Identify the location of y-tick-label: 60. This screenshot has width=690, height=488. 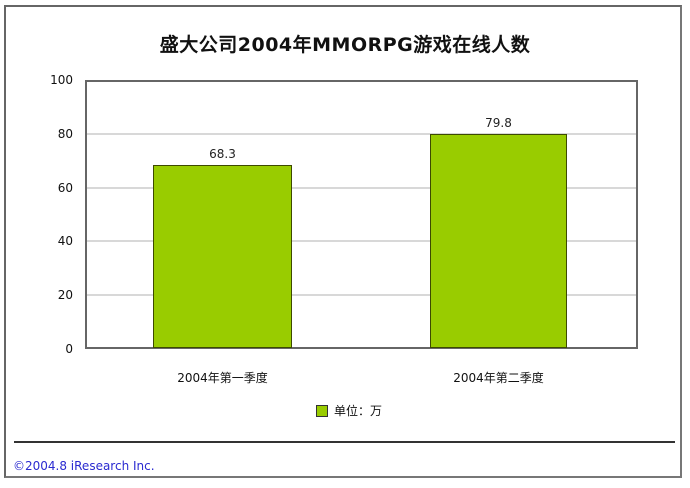
(65, 187).